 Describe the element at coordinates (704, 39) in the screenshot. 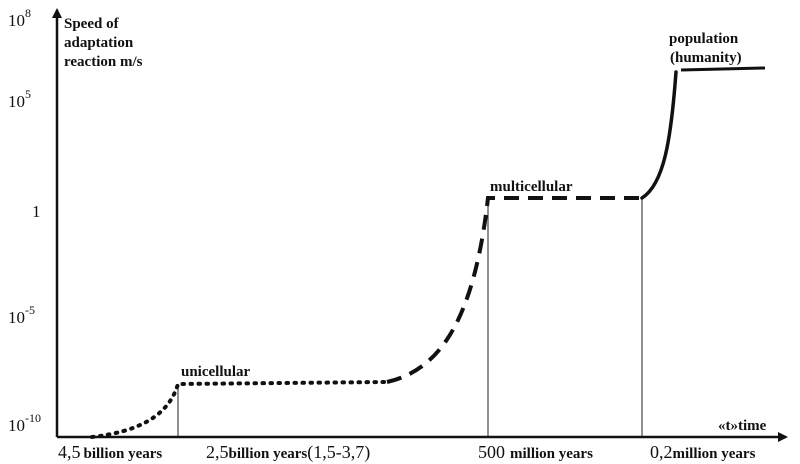

I see `label-population: population` at that location.